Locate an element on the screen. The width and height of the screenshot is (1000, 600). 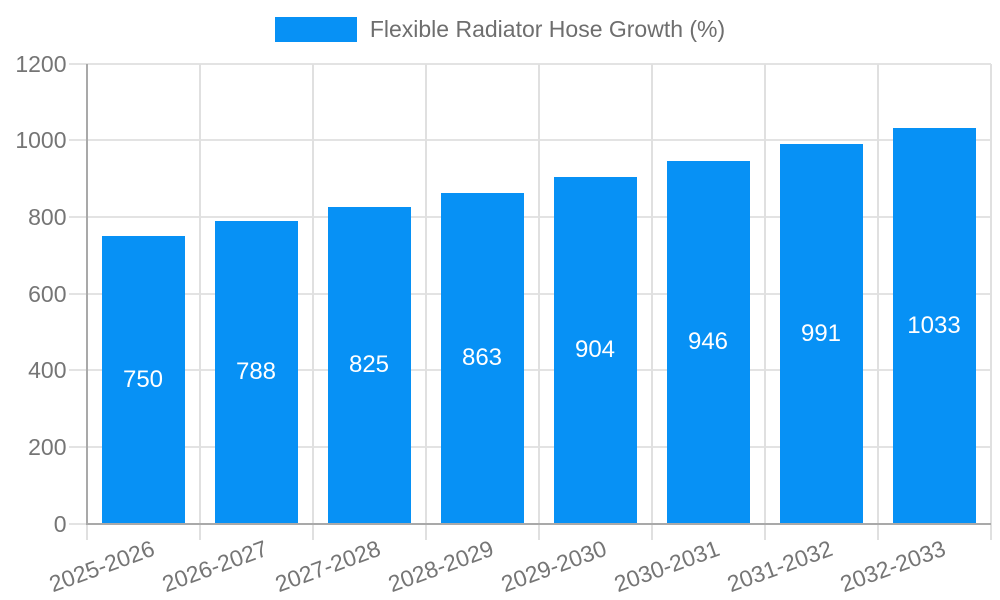
x-axis-line is located at coordinates (538, 523).